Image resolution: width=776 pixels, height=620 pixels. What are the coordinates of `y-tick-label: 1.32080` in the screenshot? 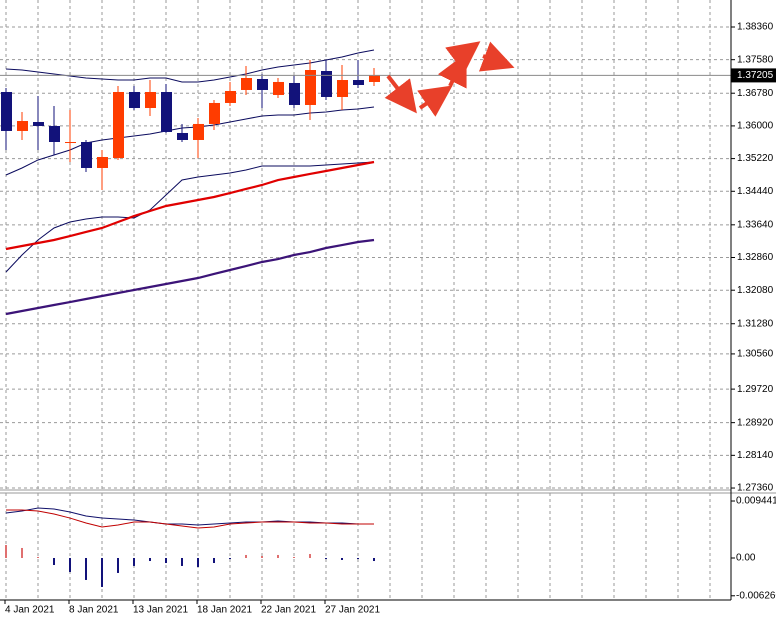 It's located at (755, 290).